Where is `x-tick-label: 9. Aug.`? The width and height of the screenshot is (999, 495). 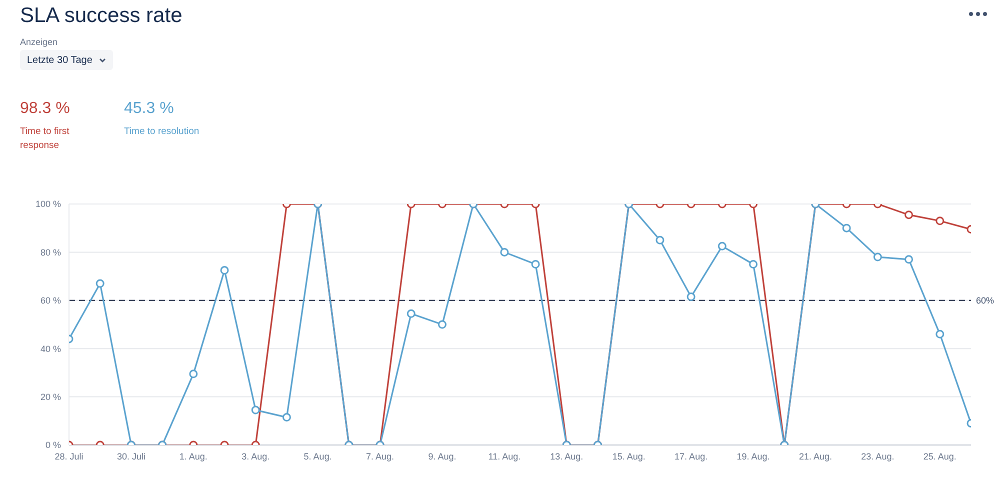
x-tick-label: 9. Aug. is located at coordinates (442, 456).